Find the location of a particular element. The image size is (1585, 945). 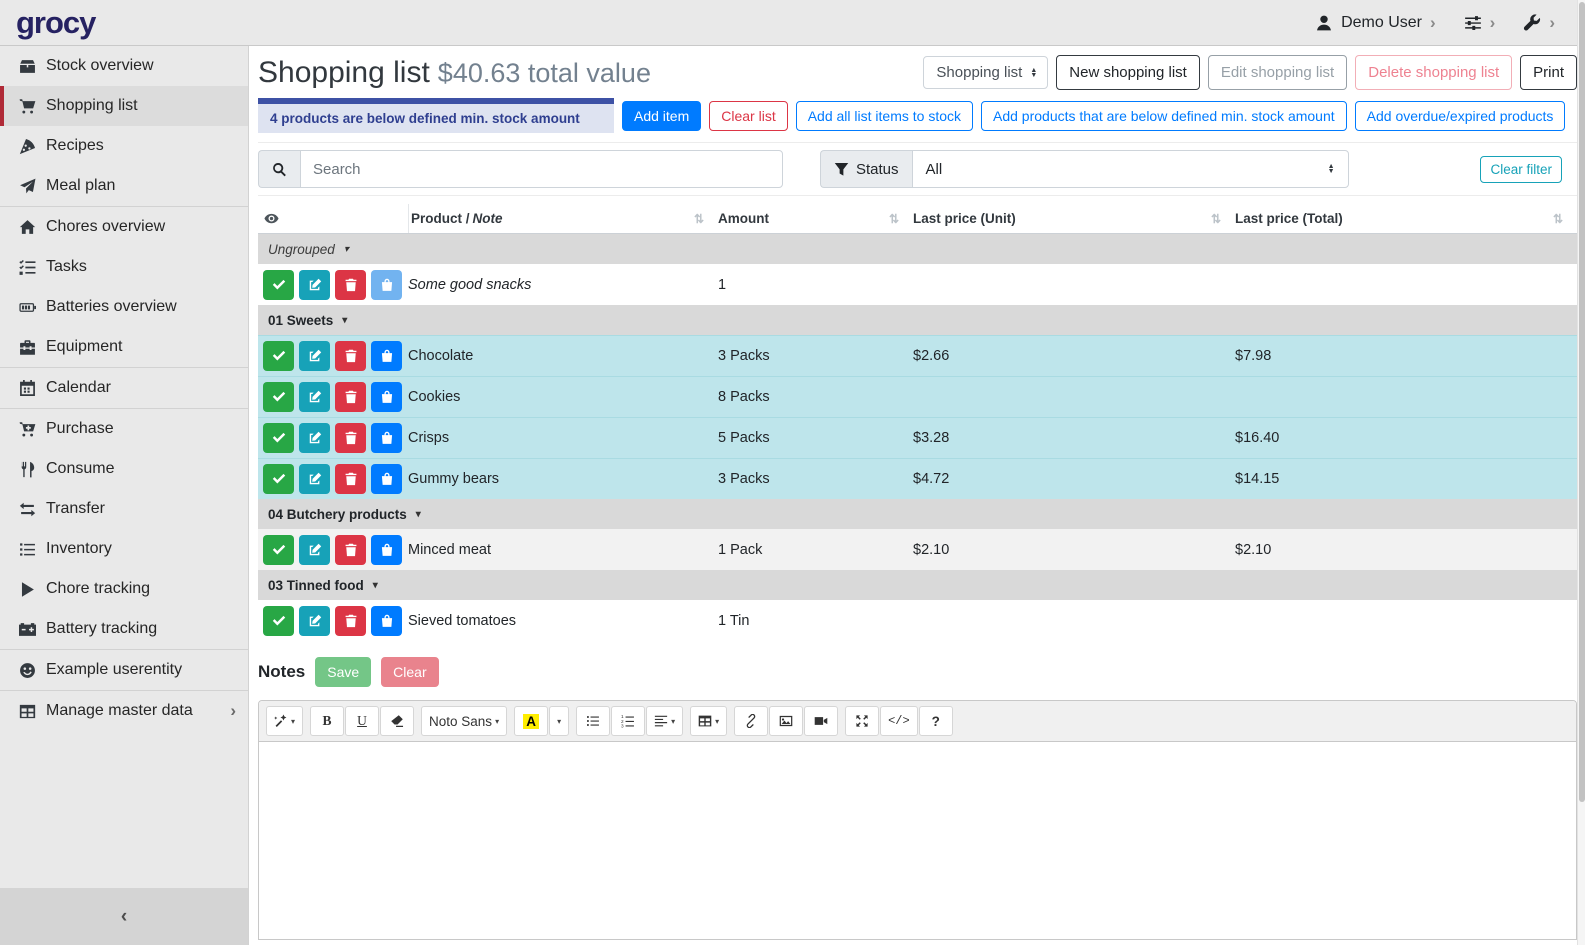

sidebar-item-calendar: Calendar is located at coordinates (124, 388).